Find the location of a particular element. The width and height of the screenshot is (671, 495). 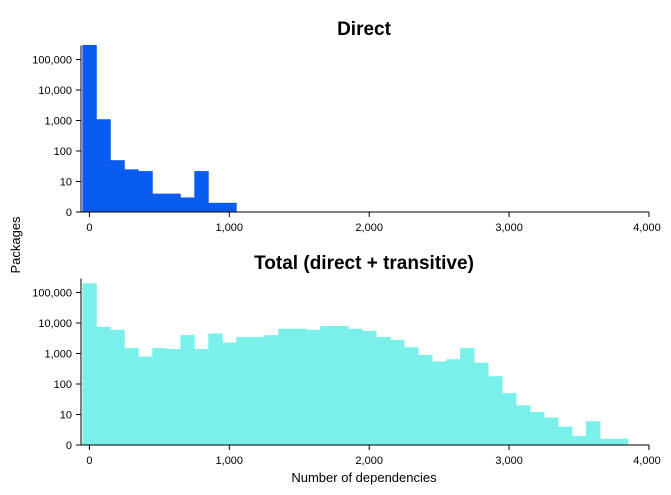

direct-title: Direct is located at coordinates (364, 29).